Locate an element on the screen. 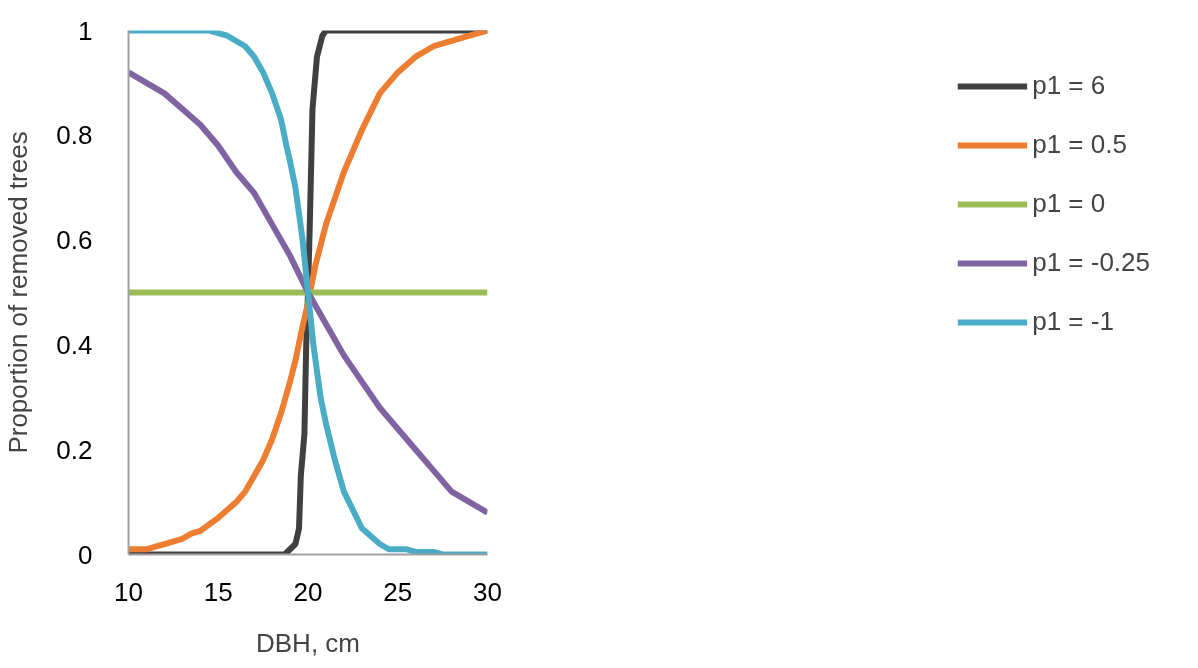 The width and height of the screenshot is (1198, 668). y-axis-title: Proportion of removed trees is located at coordinates (18, 292).